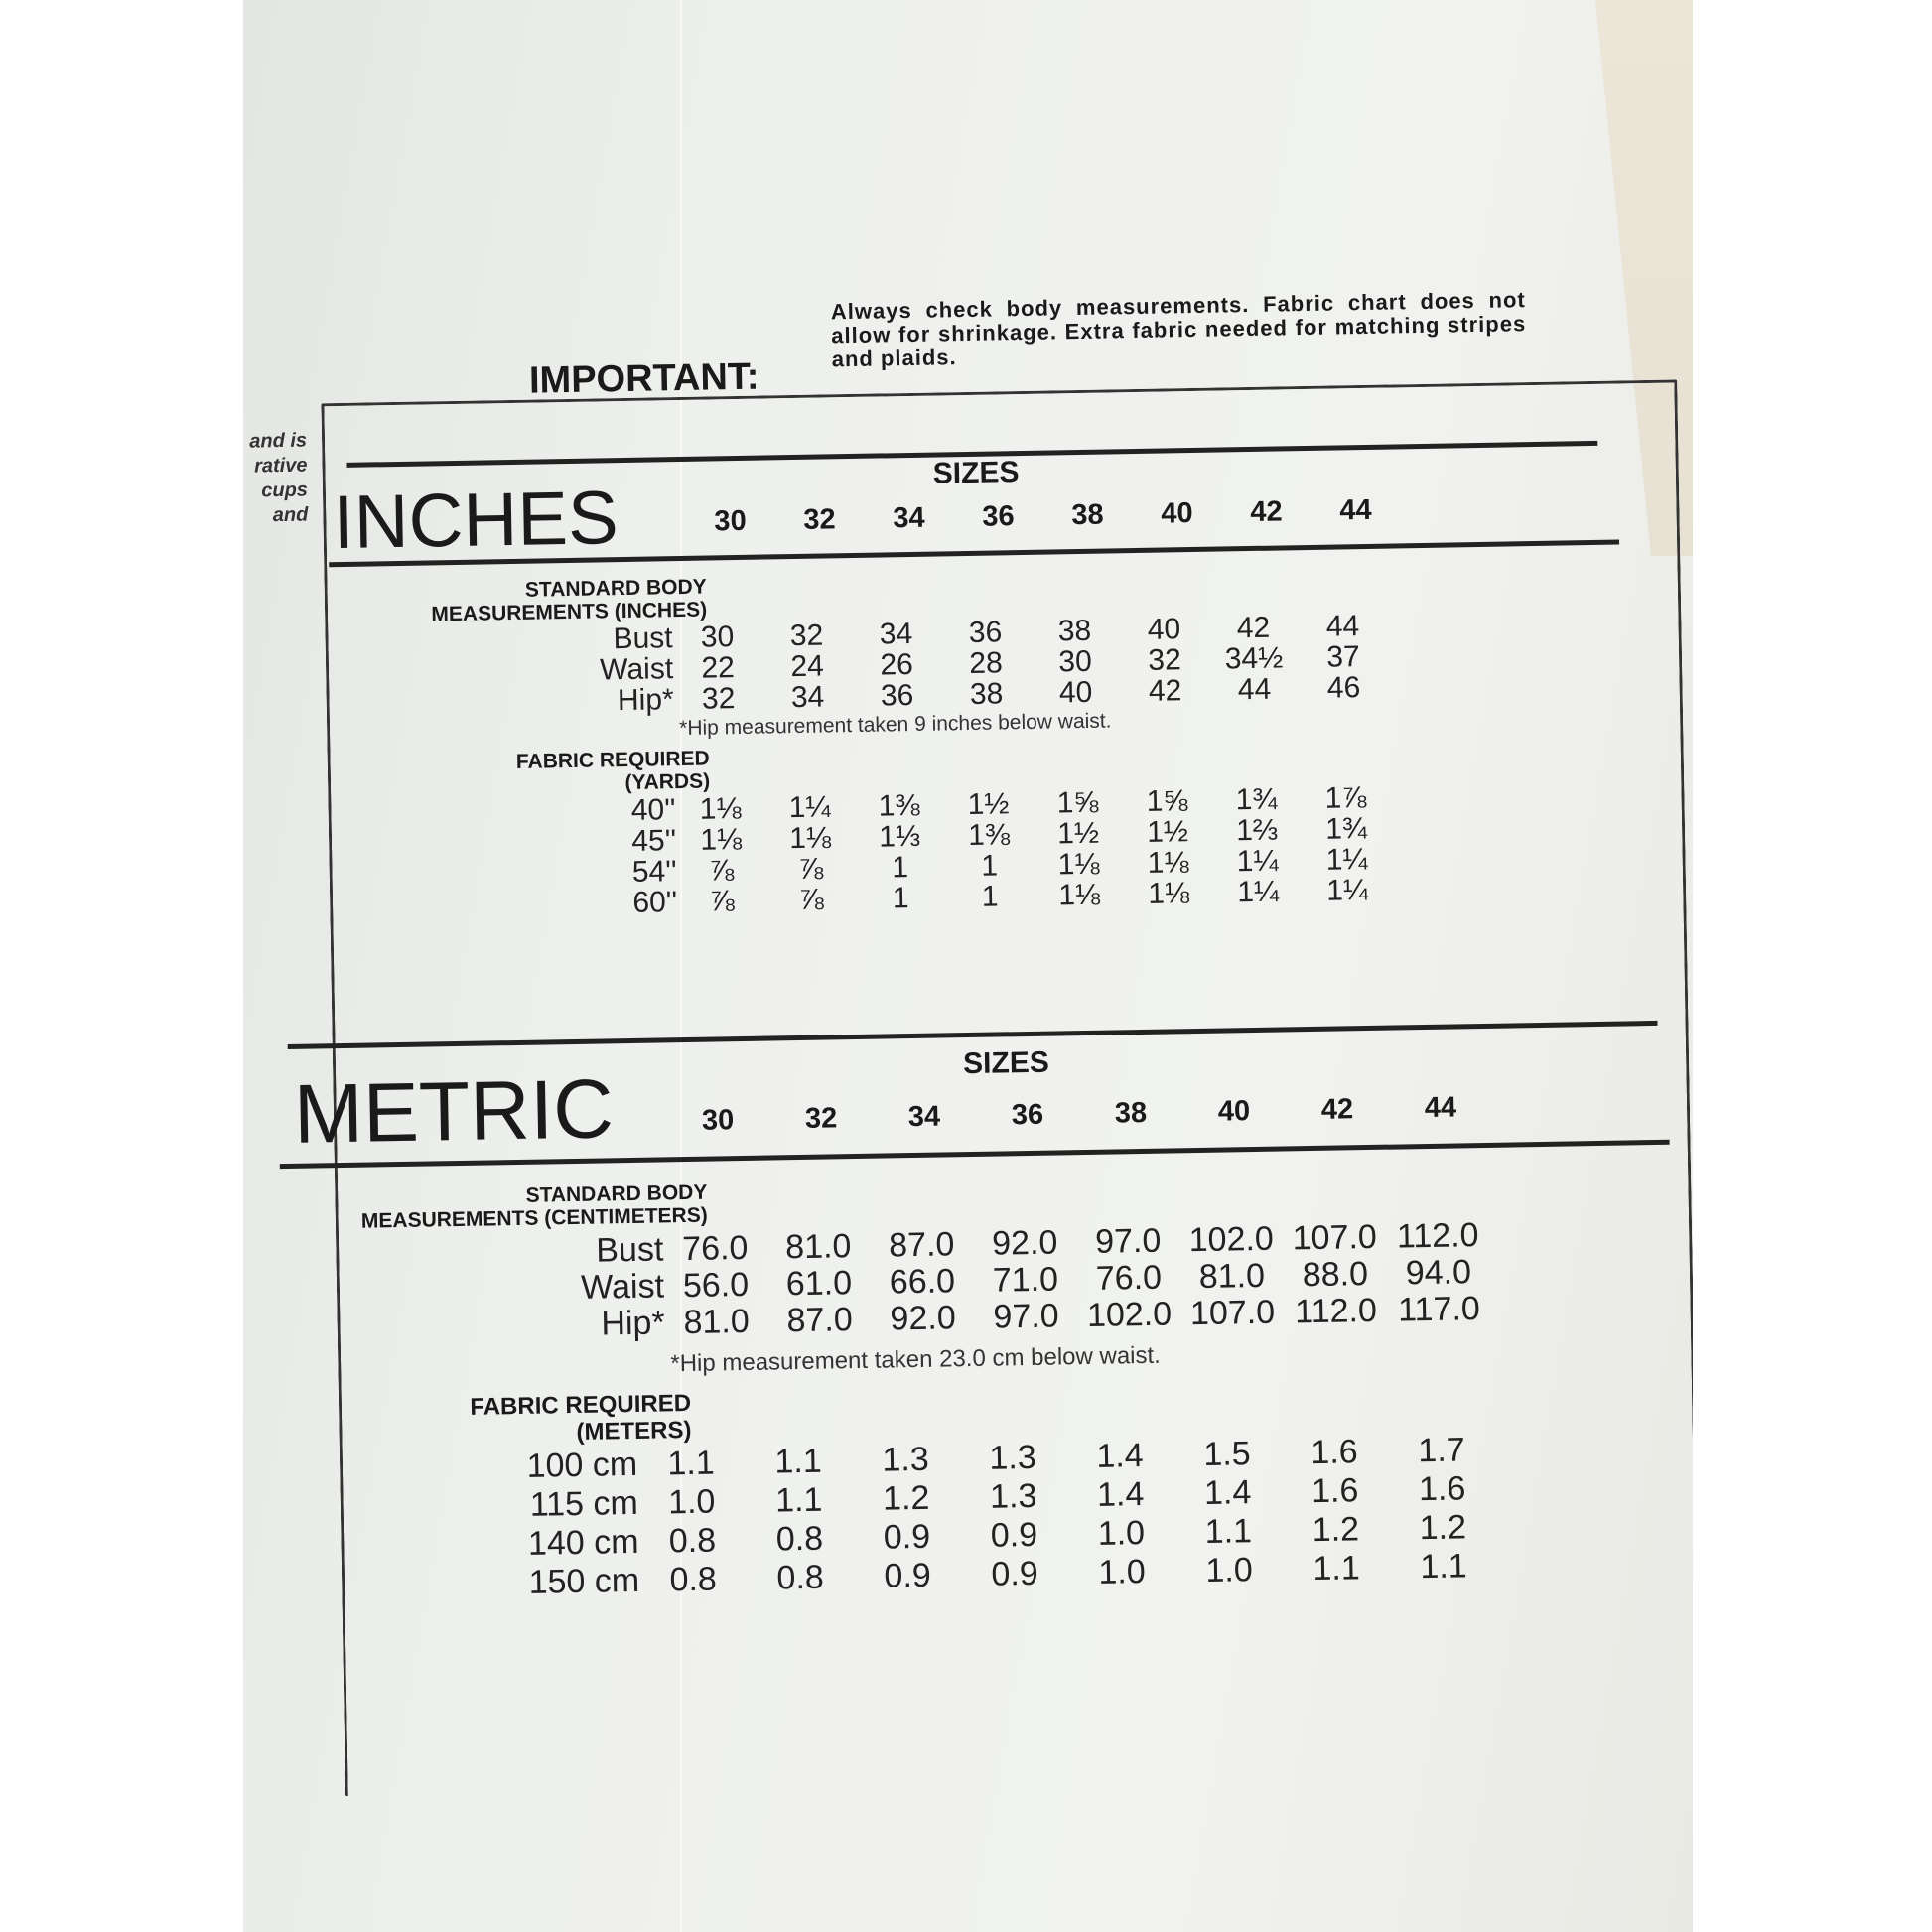  What do you see at coordinates (584, 1581) in the screenshot?
I see `row-label: 150 cm` at bounding box center [584, 1581].